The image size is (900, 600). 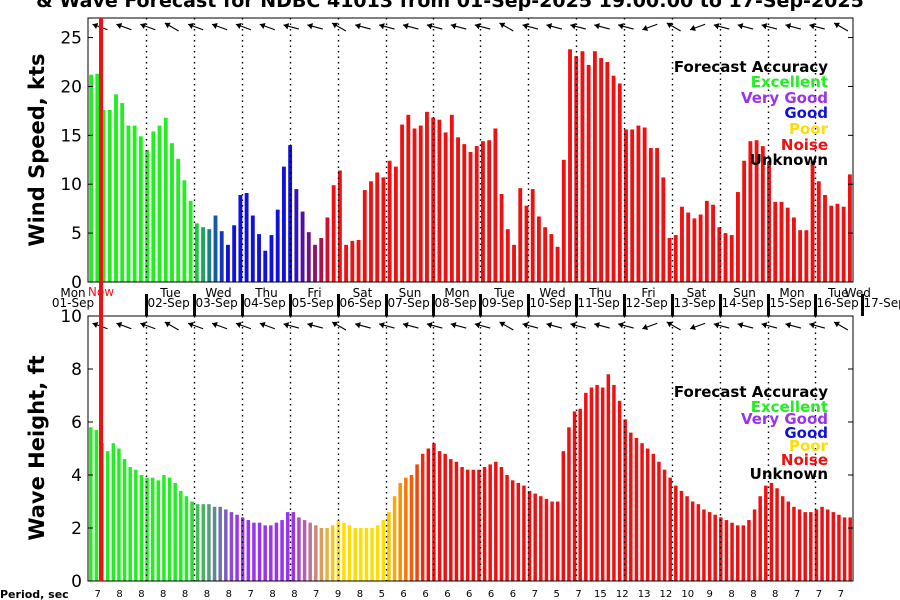 I want to click on y-tick-label: 2, so click(x=76, y=529).